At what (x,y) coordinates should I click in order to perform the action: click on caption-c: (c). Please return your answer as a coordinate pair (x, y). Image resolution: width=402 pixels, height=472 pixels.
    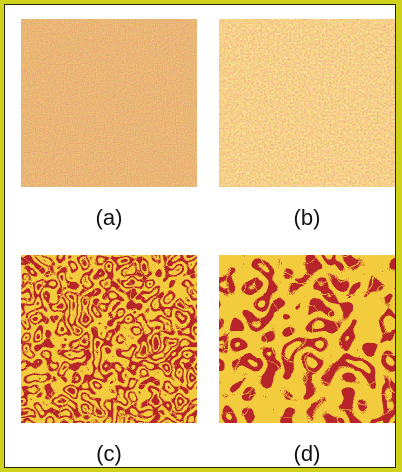
    Looking at the image, I should click on (109, 453).